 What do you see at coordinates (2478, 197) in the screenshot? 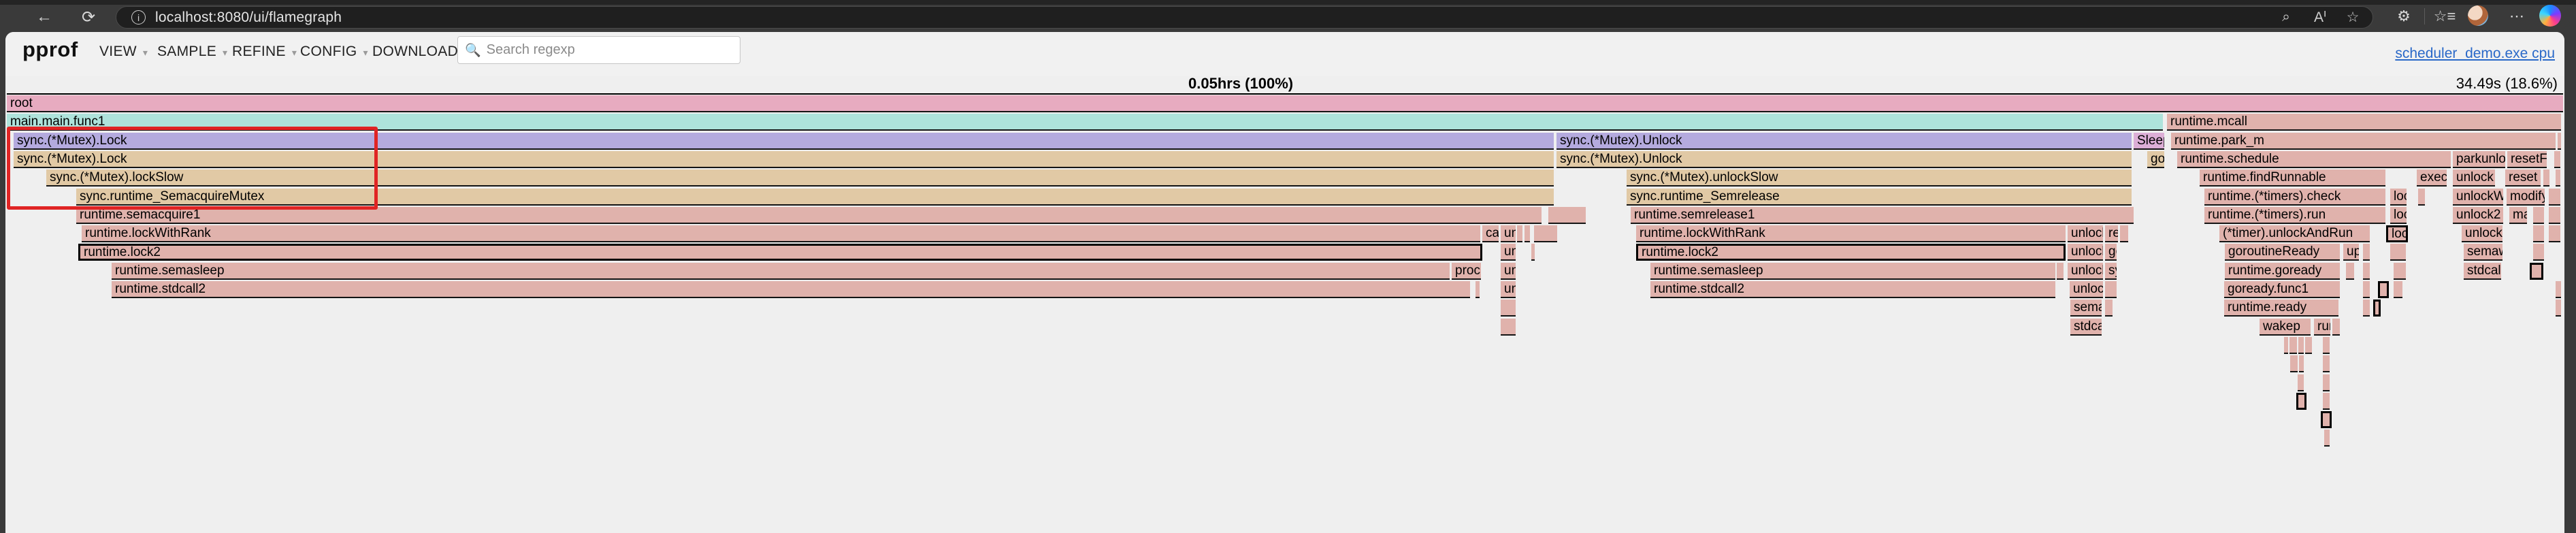
I see `flame-frame-unlockwithr: unlockWithR` at bounding box center [2478, 197].